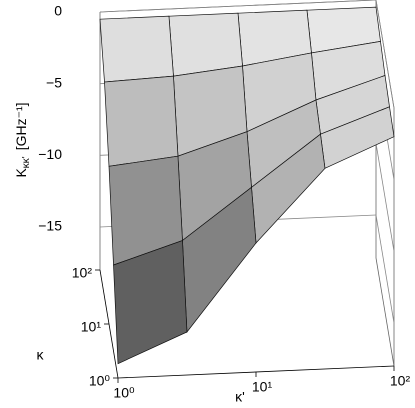 This screenshot has width=415, height=408. What do you see at coordinates (262, 387) in the screenshot?
I see `x-tick-label: 10¹` at bounding box center [262, 387].